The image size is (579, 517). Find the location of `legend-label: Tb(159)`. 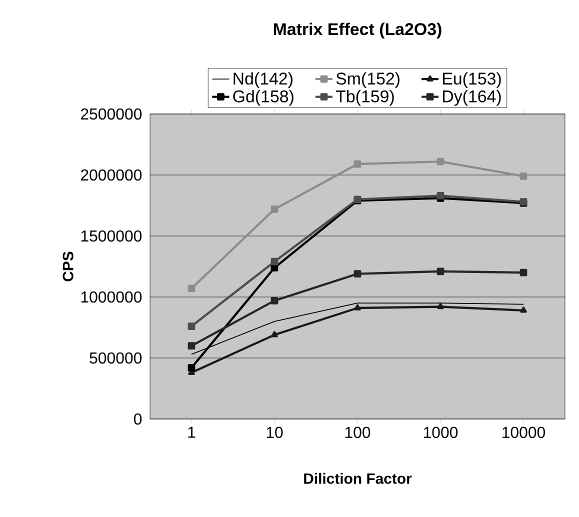

legend-label: Tb(159) is located at coordinates (365, 98).